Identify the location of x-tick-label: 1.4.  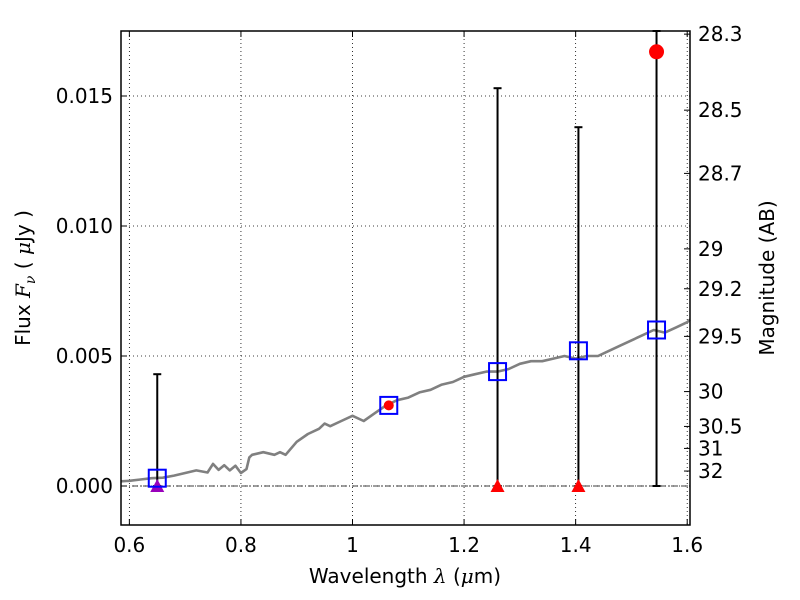
(576, 545).